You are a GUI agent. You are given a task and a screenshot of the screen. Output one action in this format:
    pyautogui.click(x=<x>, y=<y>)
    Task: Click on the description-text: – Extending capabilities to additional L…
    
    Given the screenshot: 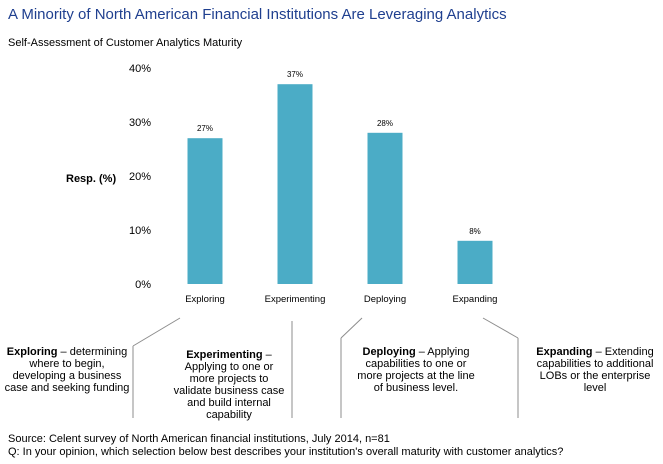 What is the action you would take?
    pyautogui.click(x=595, y=370)
    